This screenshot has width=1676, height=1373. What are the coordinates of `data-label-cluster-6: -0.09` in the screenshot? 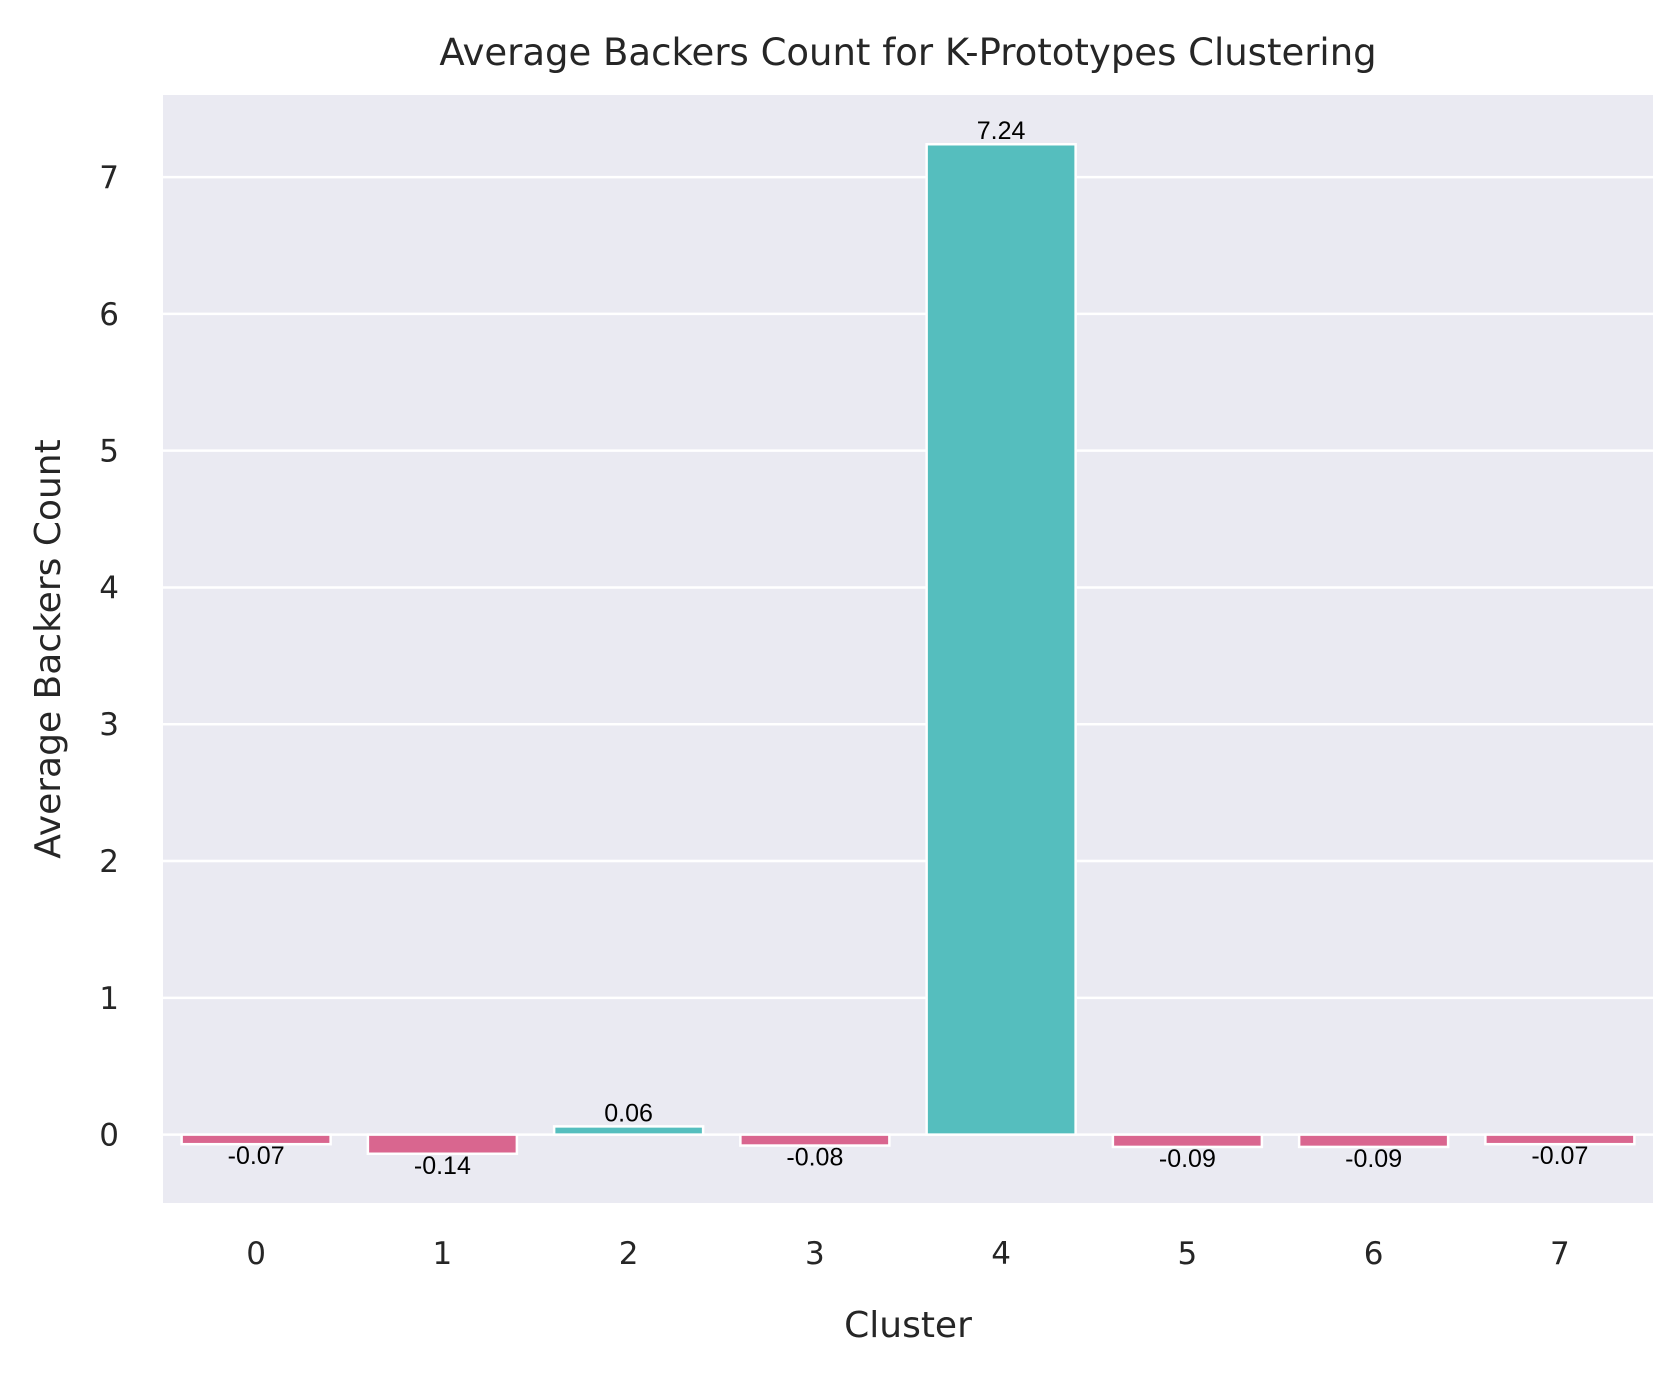 It's located at (1373, 1159).